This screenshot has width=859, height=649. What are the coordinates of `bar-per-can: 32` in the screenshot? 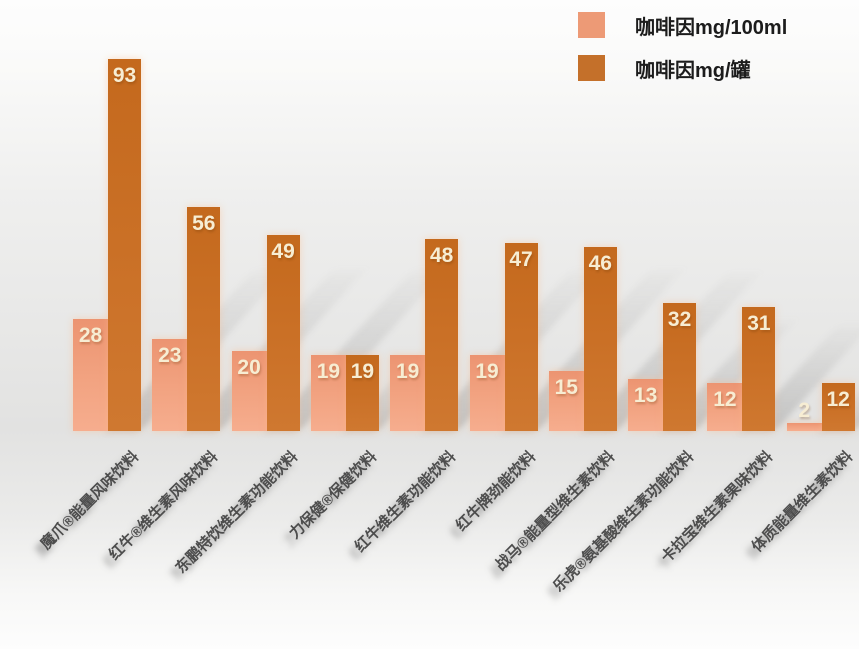 It's located at (680, 367).